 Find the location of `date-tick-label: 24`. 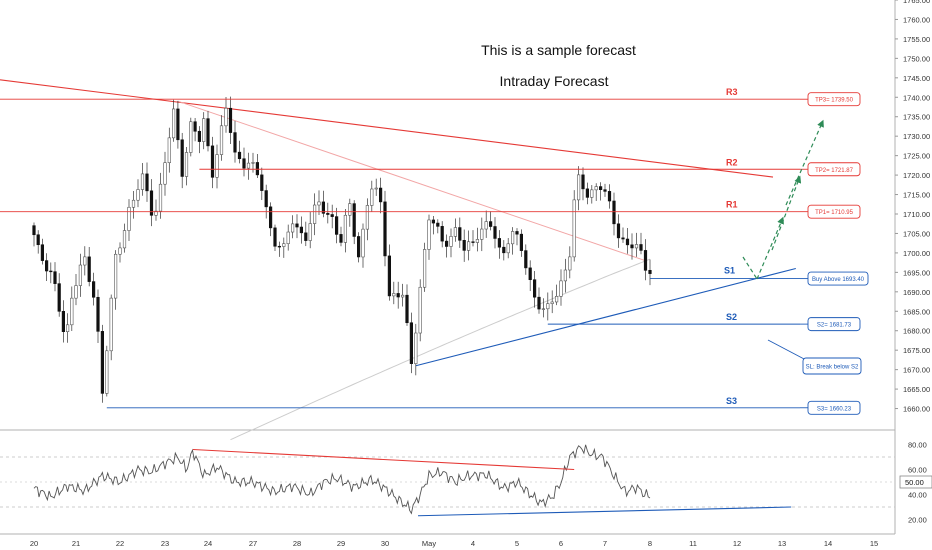

date-tick-label: 24 is located at coordinates (208, 543).